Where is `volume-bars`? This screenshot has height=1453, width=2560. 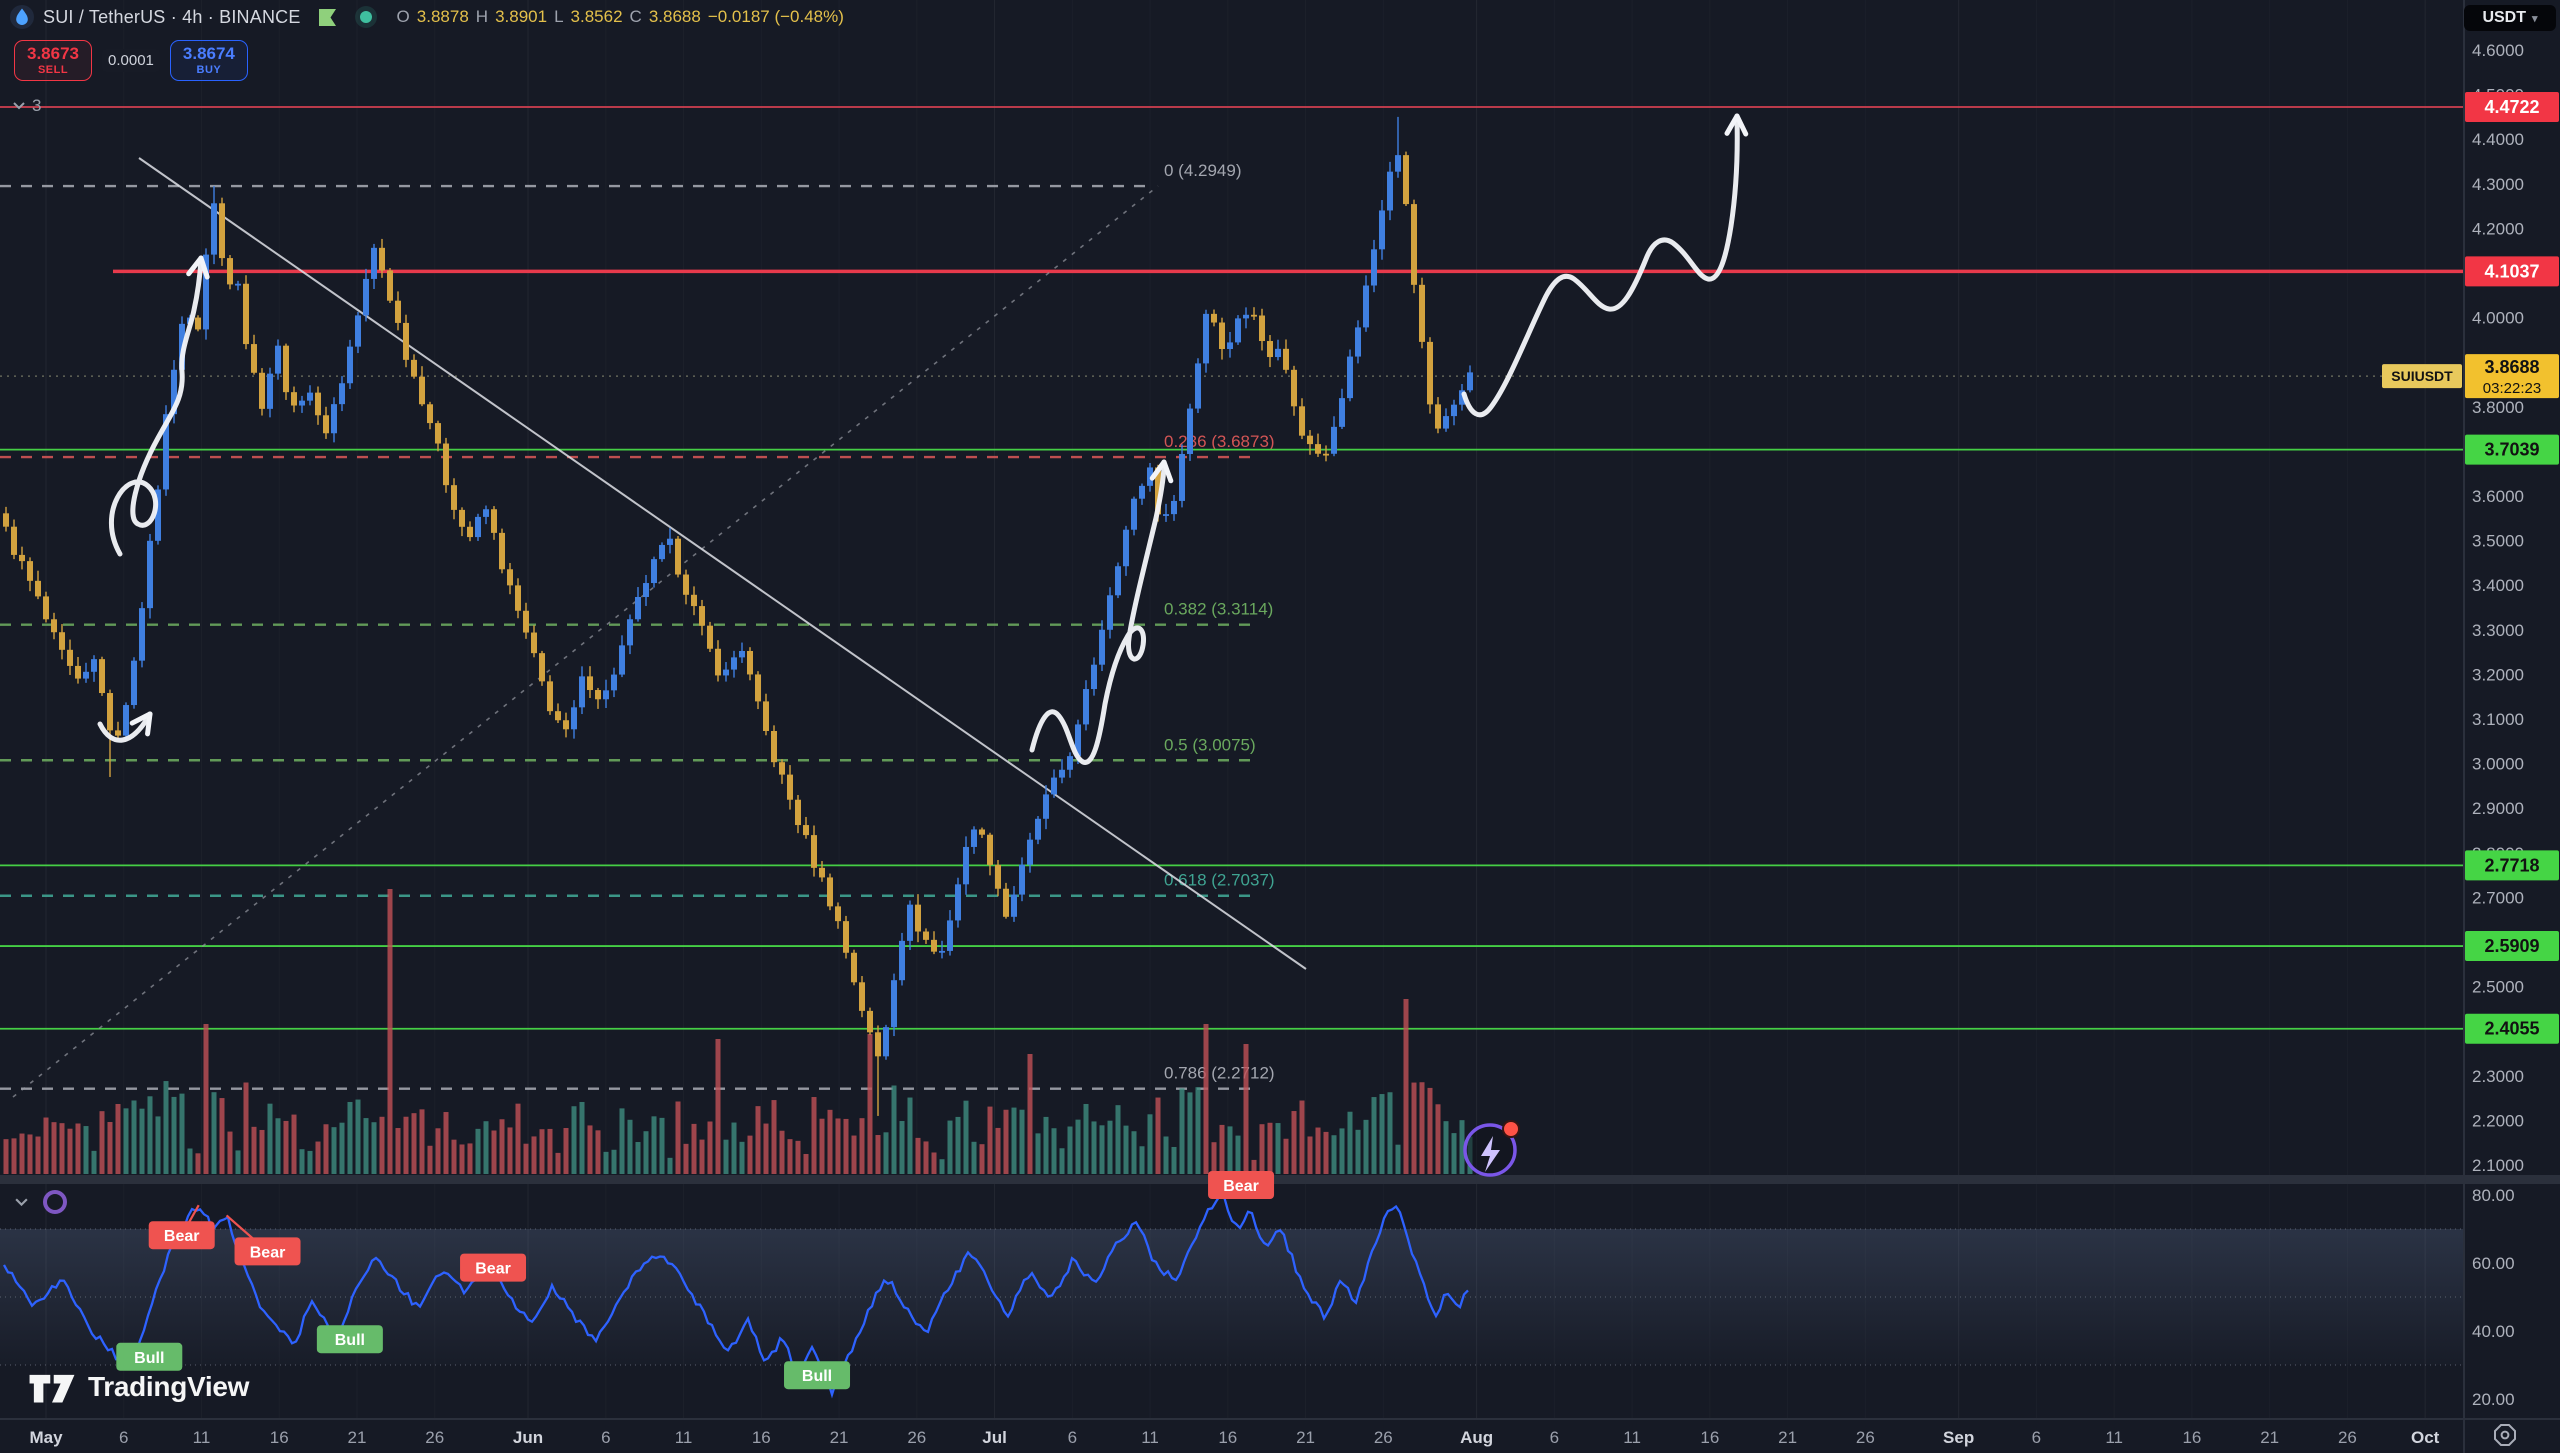 volume-bars is located at coordinates (738, 1031).